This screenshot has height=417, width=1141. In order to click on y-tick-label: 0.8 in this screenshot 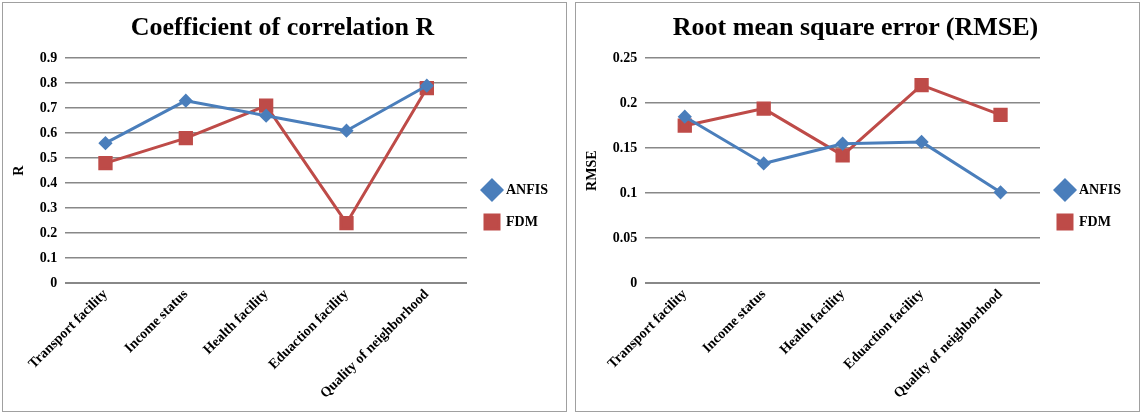, I will do `click(48, 82)`.